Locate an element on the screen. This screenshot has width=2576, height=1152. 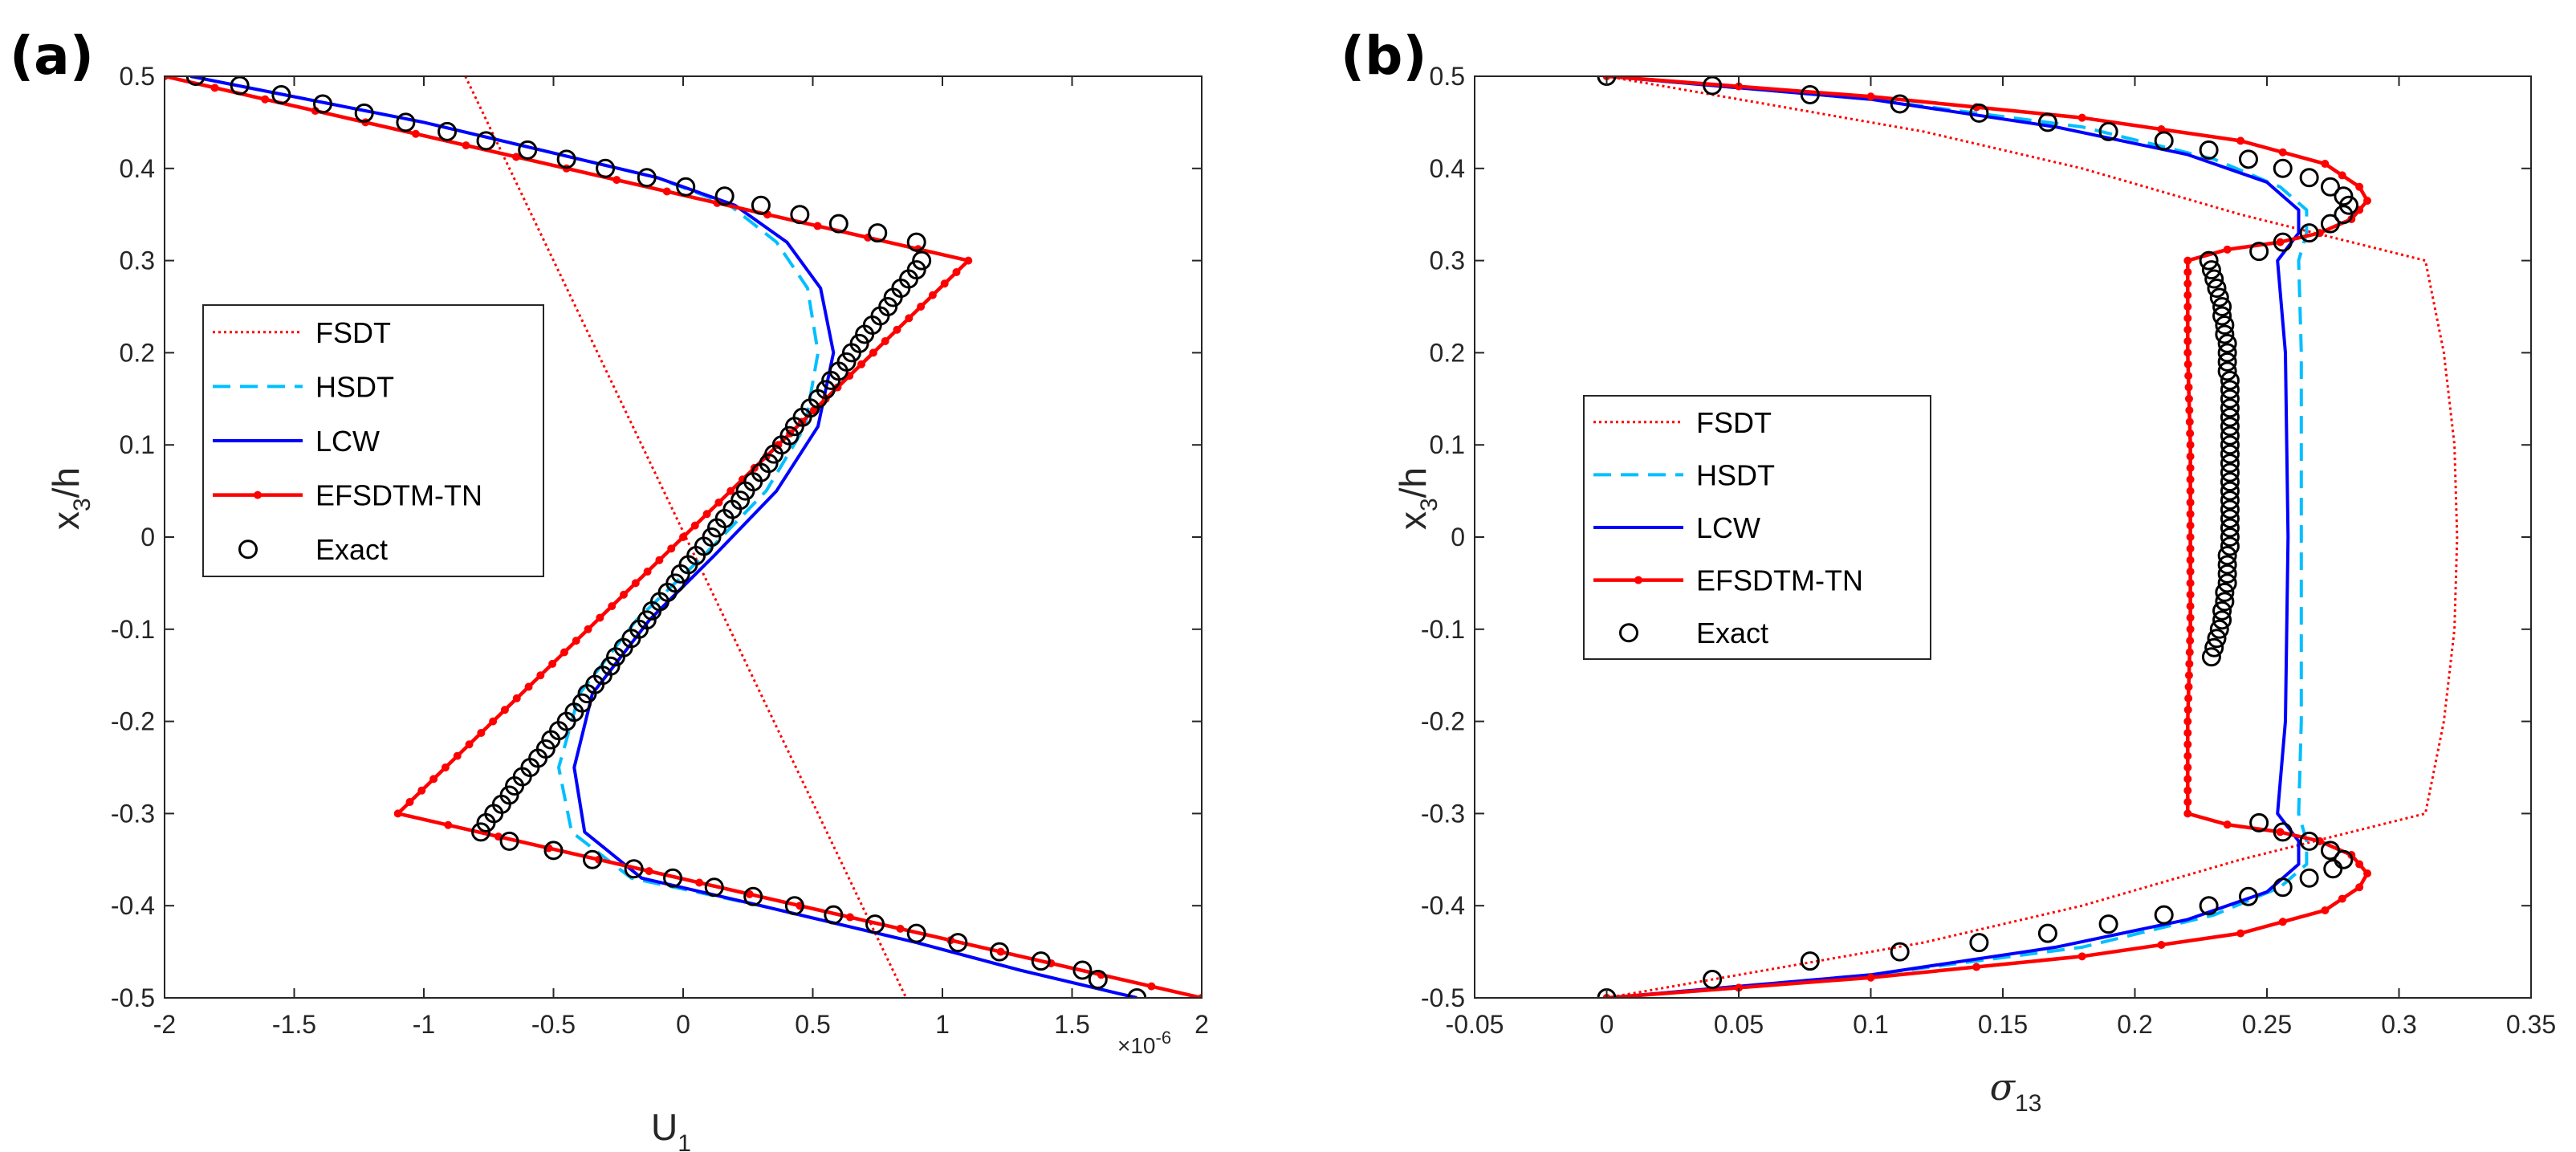
panel-a-ytick: 0.1 is located at coordinates (661, 445).